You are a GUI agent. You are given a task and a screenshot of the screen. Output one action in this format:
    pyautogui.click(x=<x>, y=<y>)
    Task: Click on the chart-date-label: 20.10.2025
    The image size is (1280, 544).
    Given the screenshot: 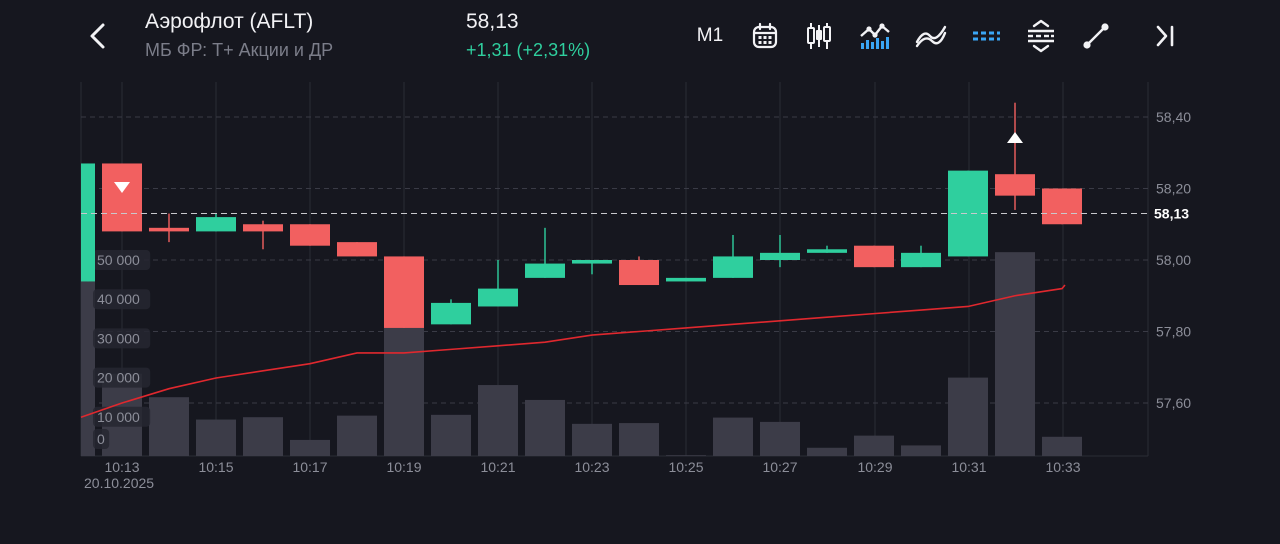 What is the action you would take?
    pyautogui.click(x=119, y=483)
    